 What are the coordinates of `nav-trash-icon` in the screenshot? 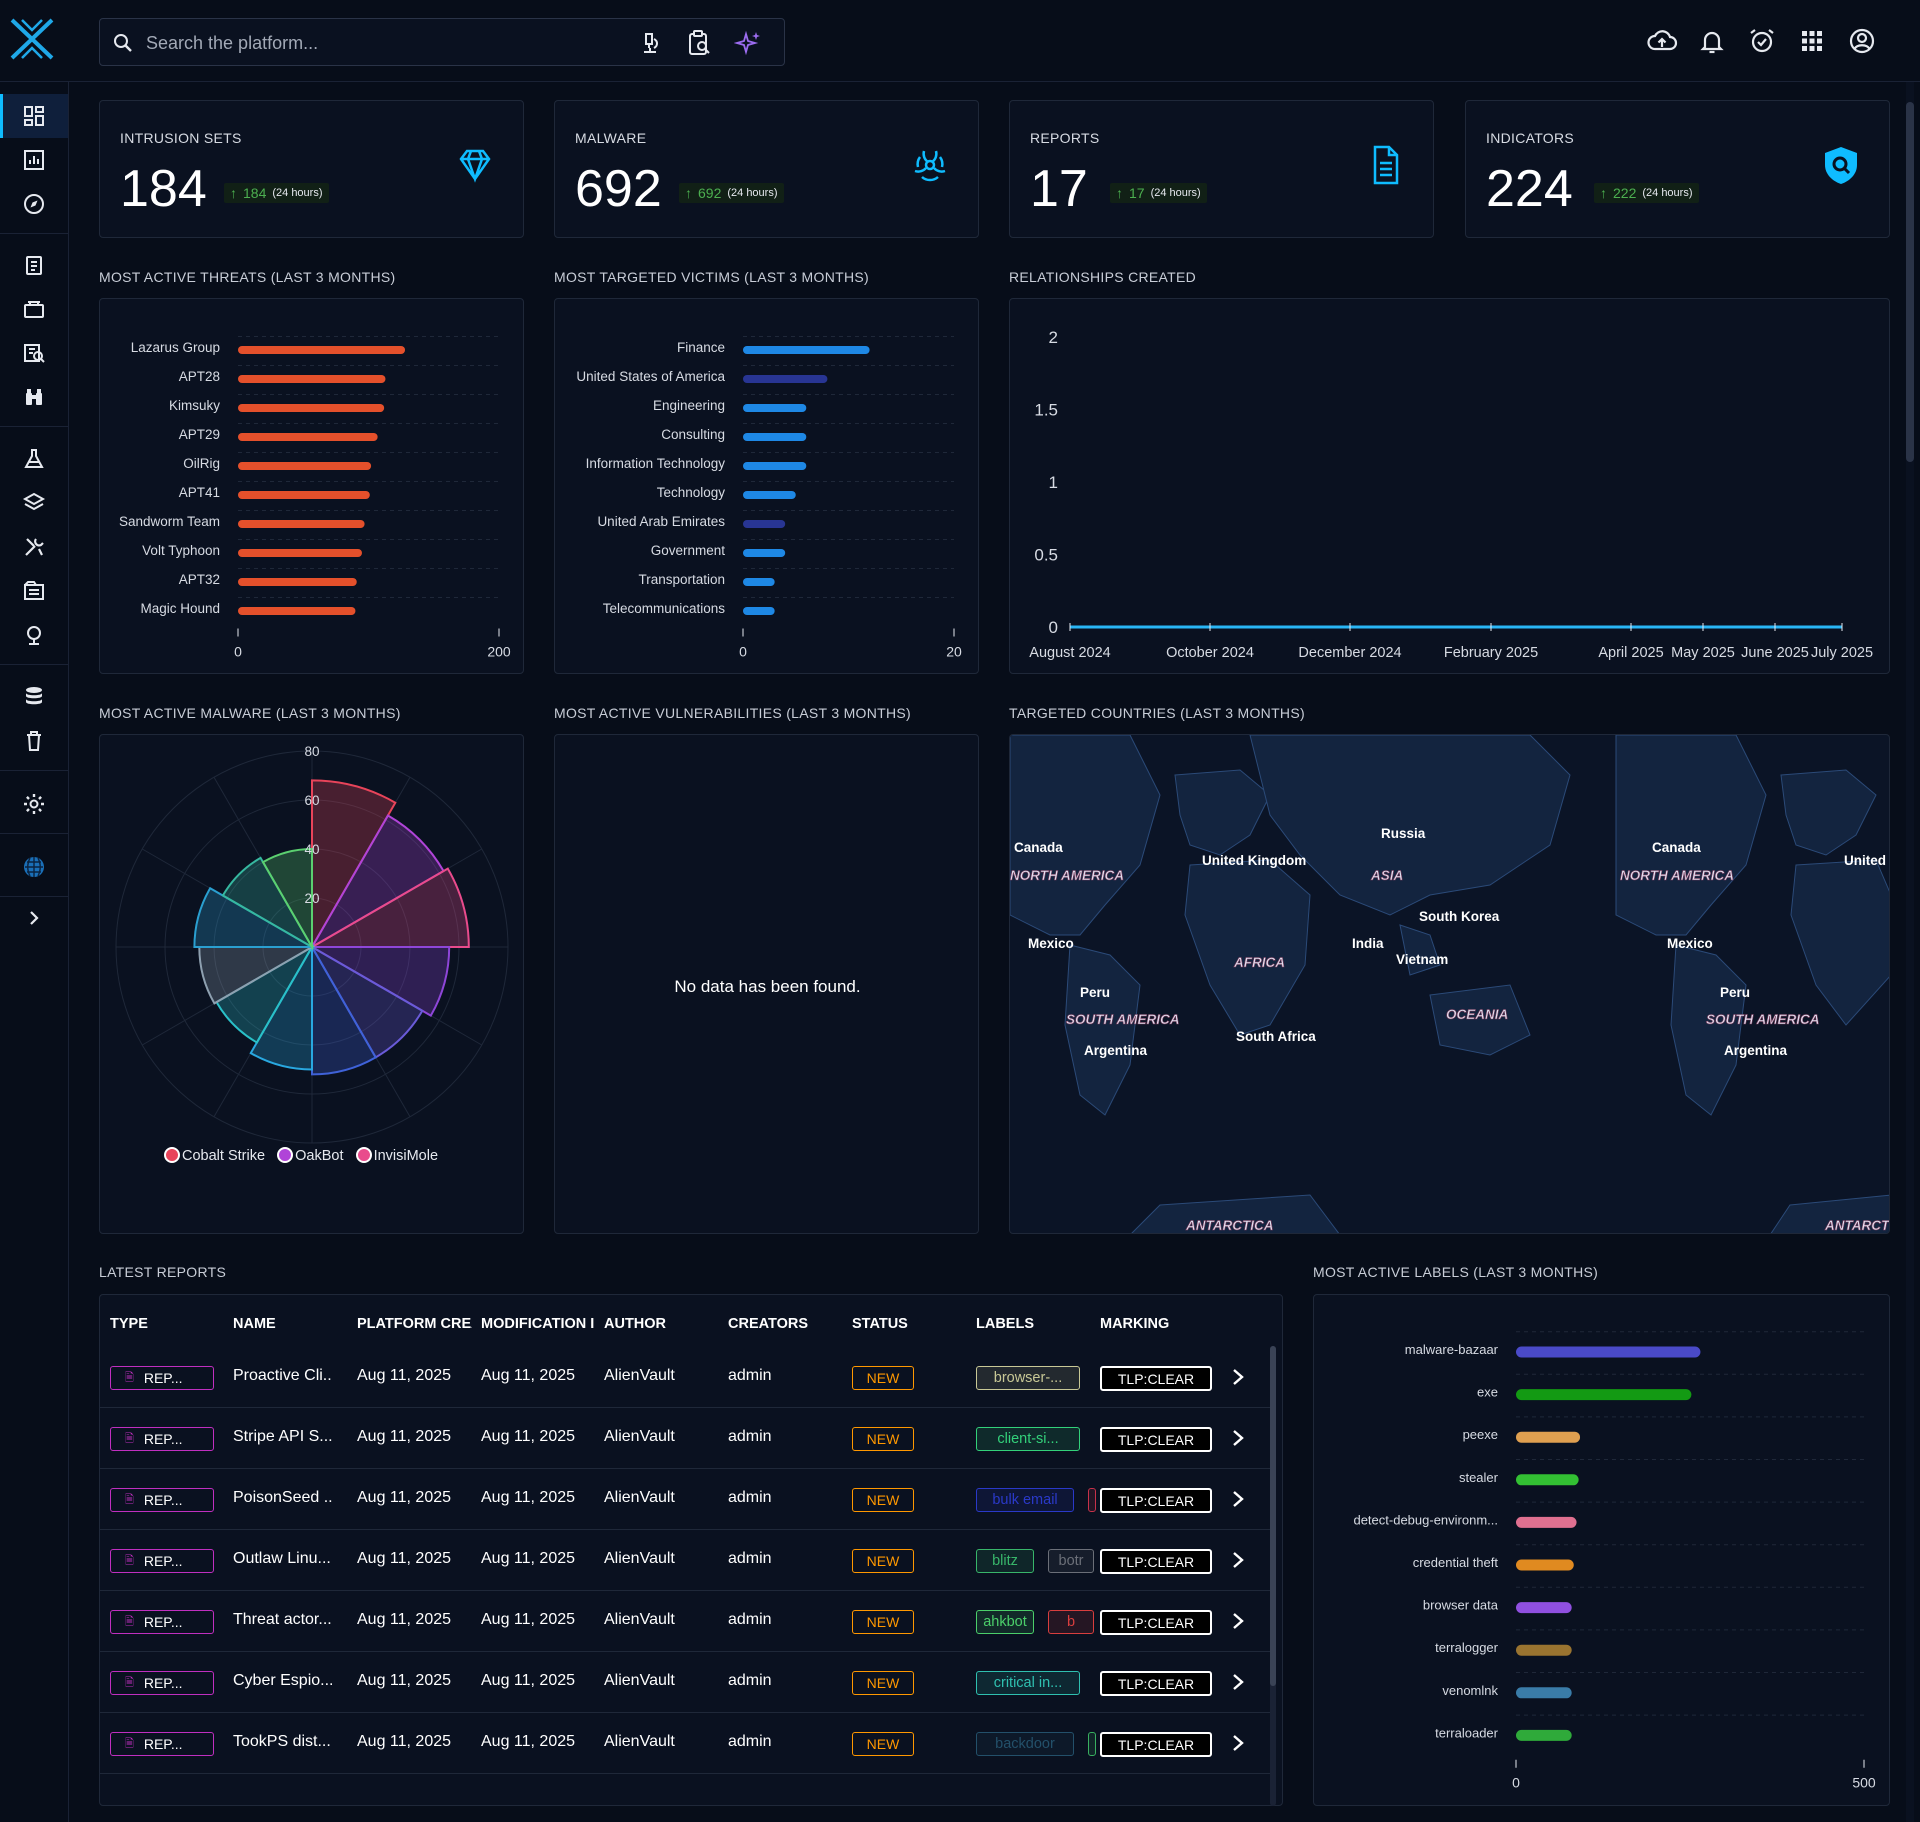 It's located at (34, 741).